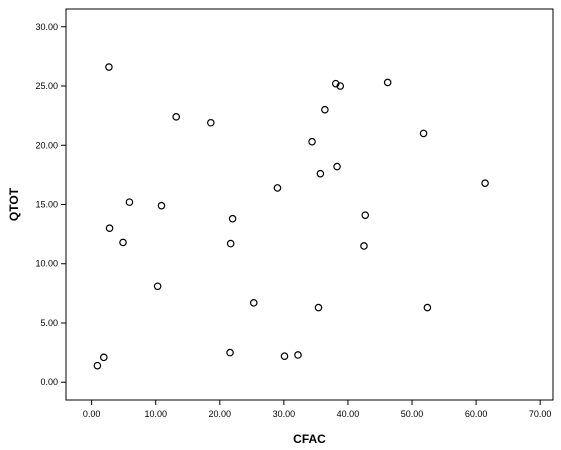 The image size is (561, 450). Describe the element at coordinates (284, 414) in the screenshot. I see `x-tick-label: 30.00` at that location.